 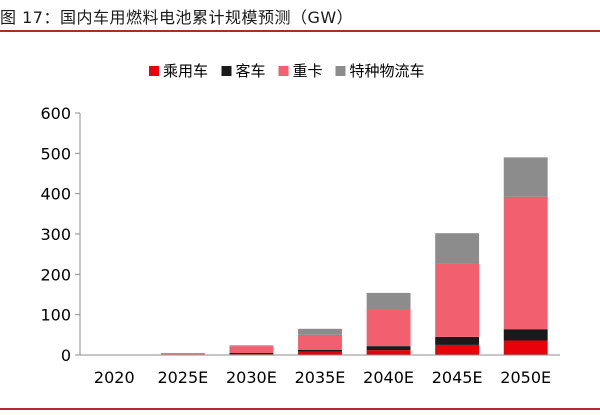 What do you see at coordinates (55, 315) in the screenshot?
I see `y-tick-label: 100` at bounding box center [55, 315].